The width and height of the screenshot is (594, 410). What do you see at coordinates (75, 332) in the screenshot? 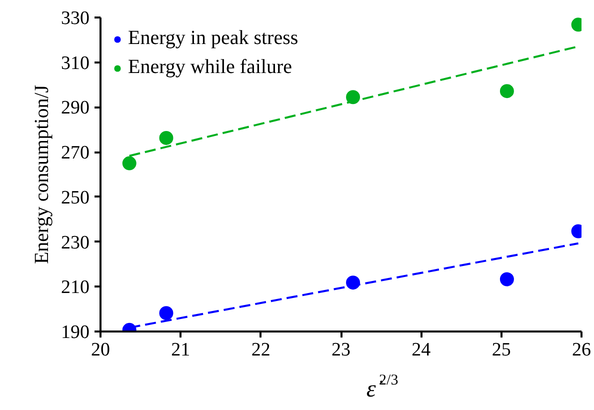
I see `y-tick-label: 190` at bounding box center [75, 332].